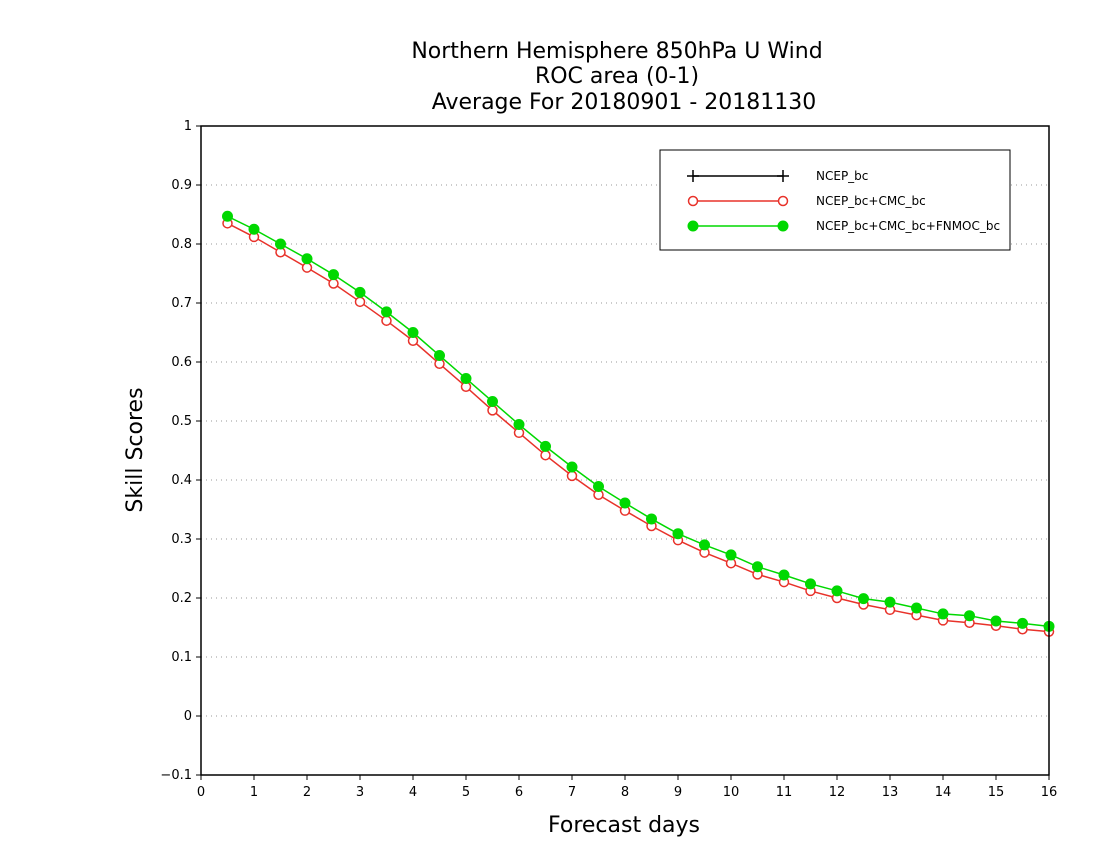 This screenshot has width=1100, height=850. I want to click on y-tick-label: 0.6, so click(181, 362).